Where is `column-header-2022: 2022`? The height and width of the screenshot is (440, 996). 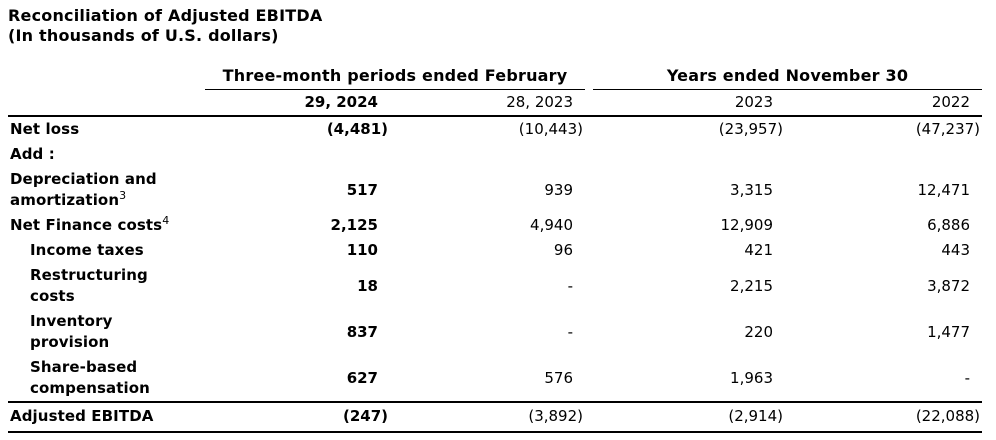 column-header-2022: 2022 is located at coordinates (884, 103).